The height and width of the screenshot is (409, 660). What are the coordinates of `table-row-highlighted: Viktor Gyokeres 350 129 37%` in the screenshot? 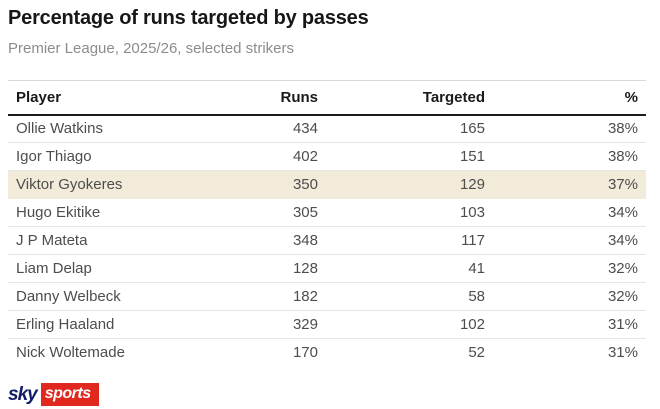 It's located at (327, 184).